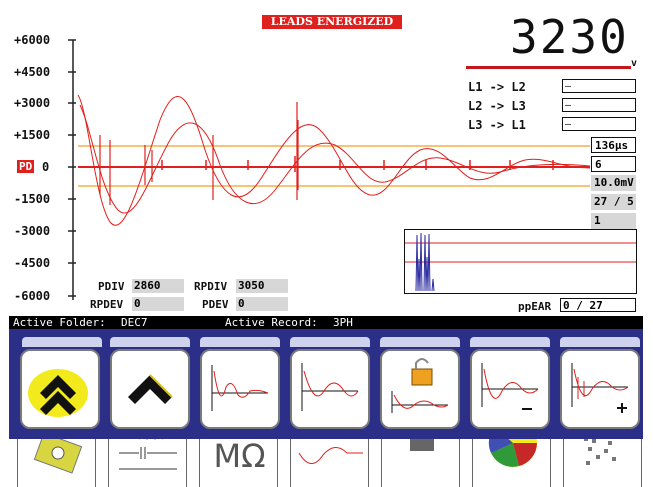 The image size is (653, 487). Describe the element at coordinates (512, 450) in the screenshot. I see `pie-chart-icon` at that location.